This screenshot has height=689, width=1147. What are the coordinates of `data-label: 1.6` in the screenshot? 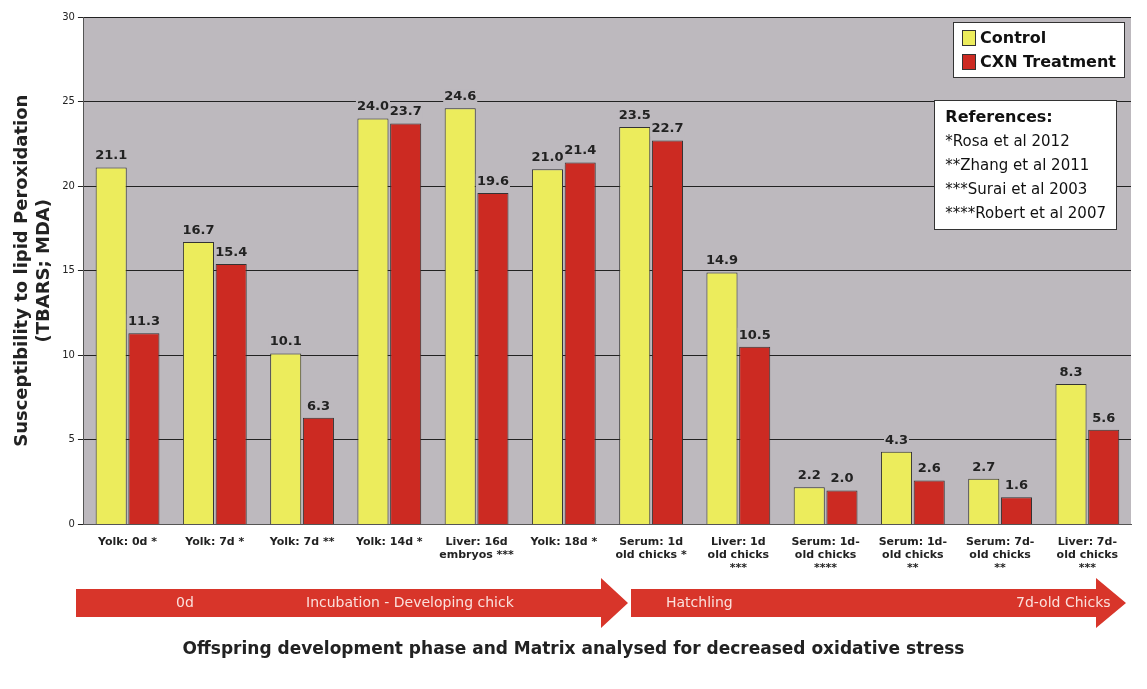 It's located at (1016, 485).